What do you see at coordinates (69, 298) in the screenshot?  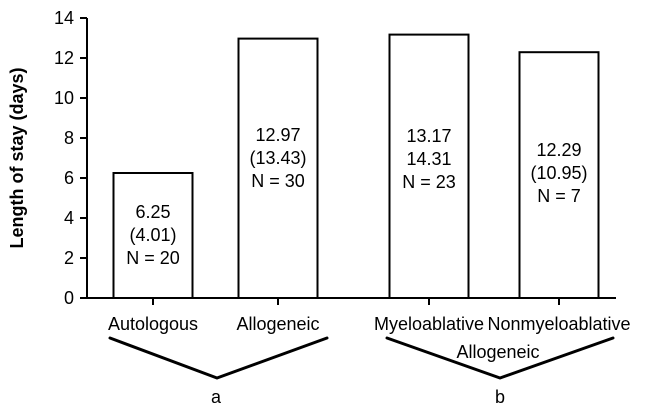 I see `y-tick-label: 0` at bounding box center [69, 298].